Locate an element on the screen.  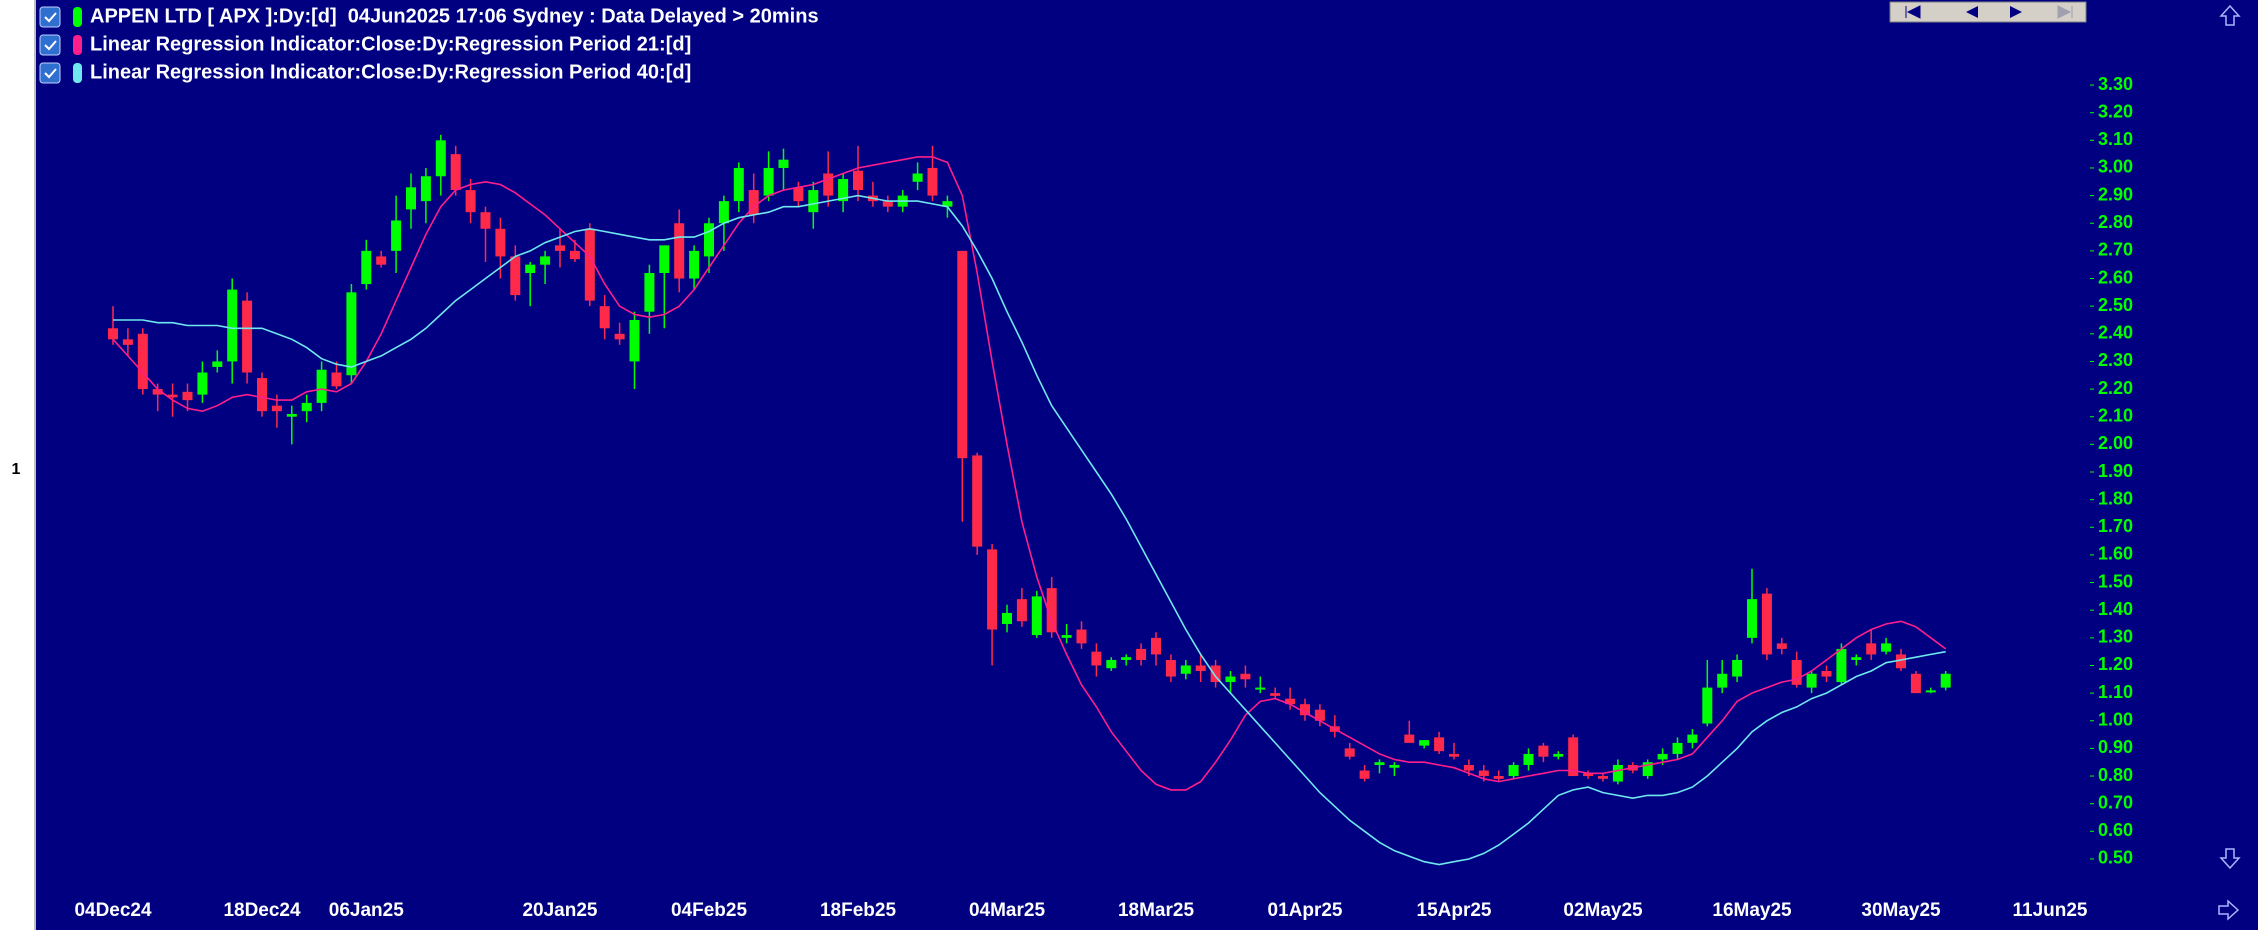
x-tick-label: 18Dec24 is located at coordinates (262, 910).